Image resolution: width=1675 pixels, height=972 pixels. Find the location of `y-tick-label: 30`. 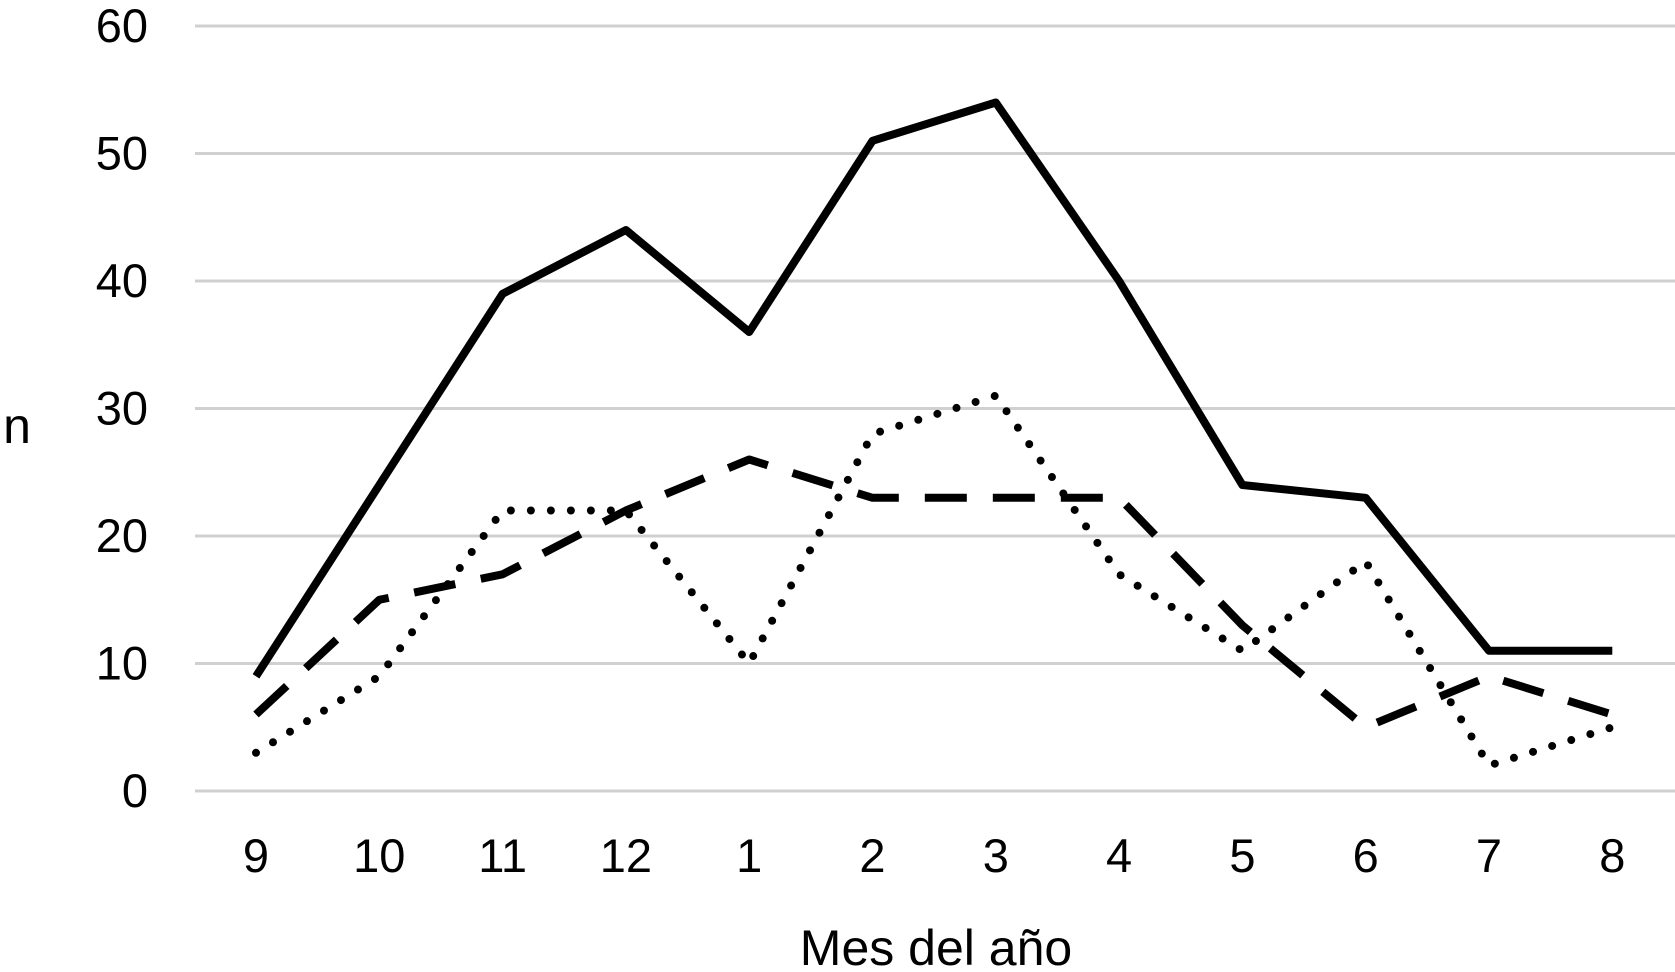

y-tick-label: 30 is located at coordinates (122, 408).